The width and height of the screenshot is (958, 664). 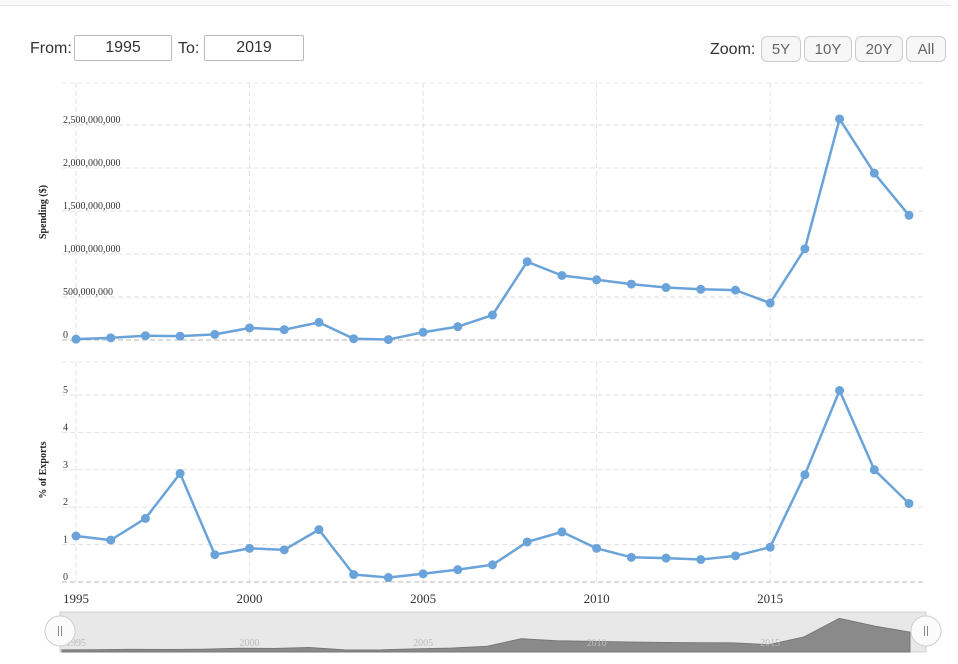 I want to click on navigator-left-handle, so click(x=60, y=631).